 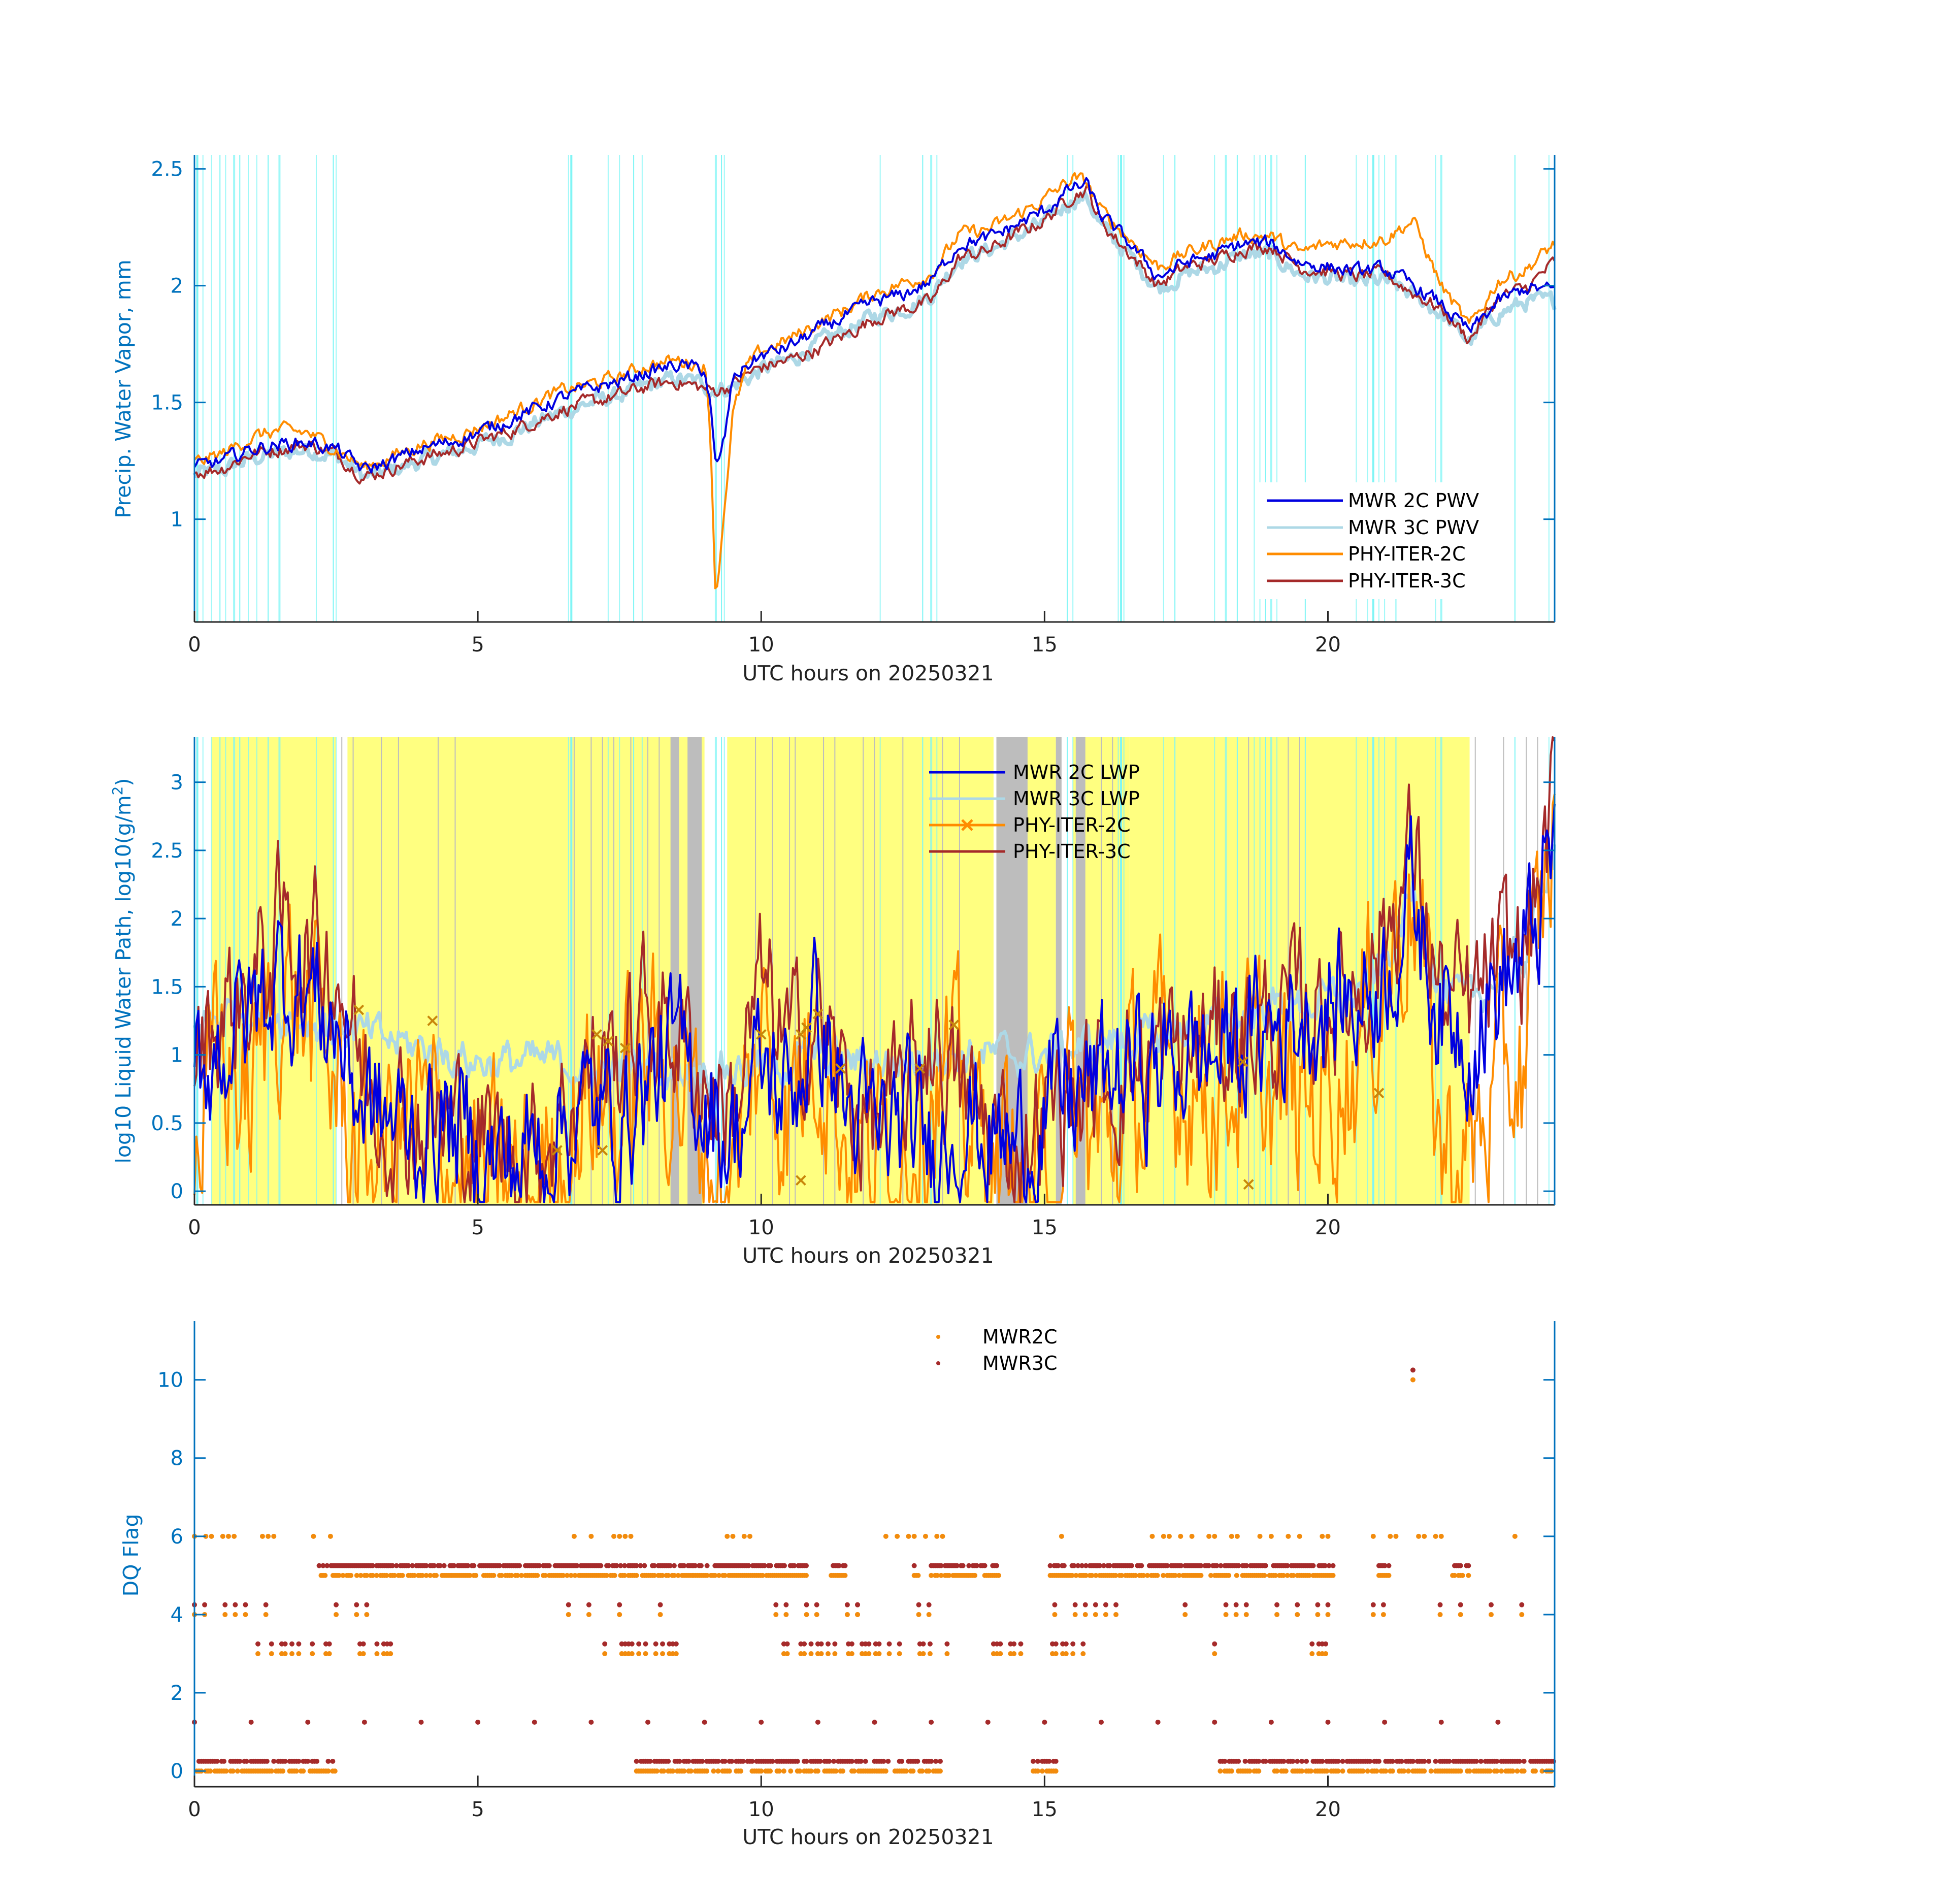 What do you see at coordinates (177, 1056) in the screenshot?
I see `y-tick-label: 1` at bounding box center [177, 1056].